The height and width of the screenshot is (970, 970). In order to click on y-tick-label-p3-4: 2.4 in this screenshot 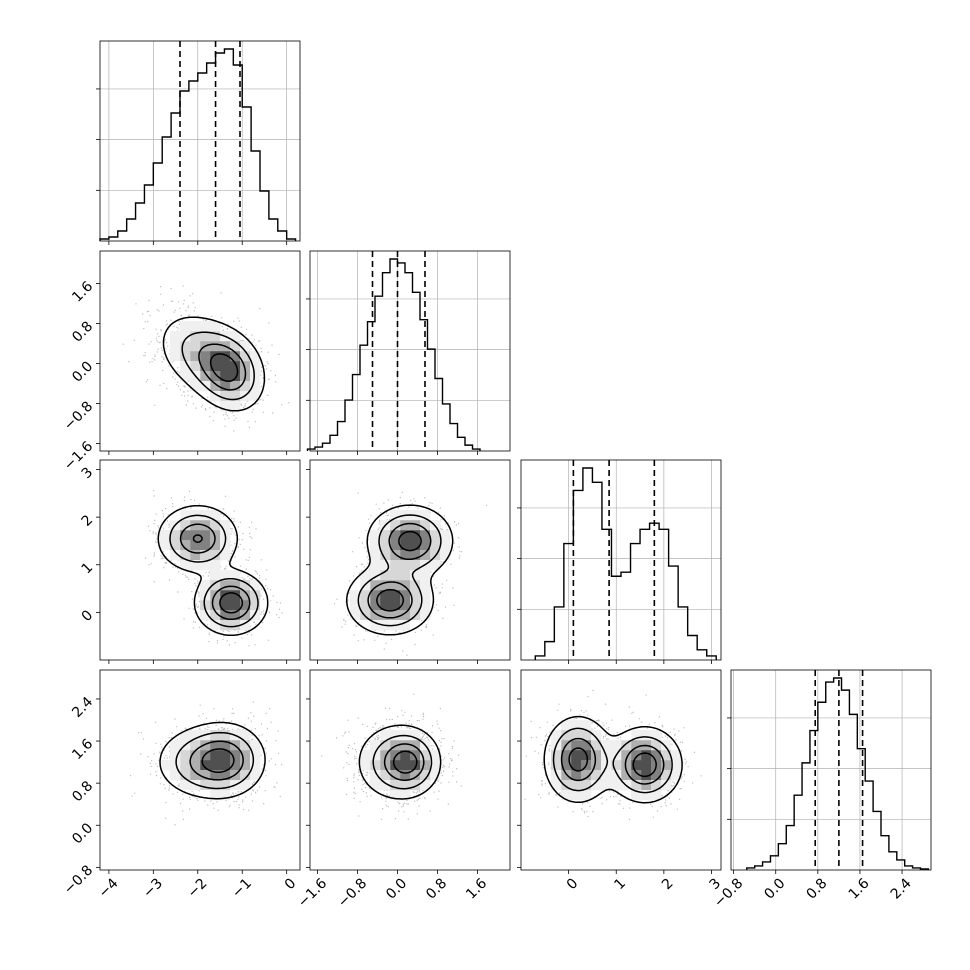, I will do `click(82, 707)`.